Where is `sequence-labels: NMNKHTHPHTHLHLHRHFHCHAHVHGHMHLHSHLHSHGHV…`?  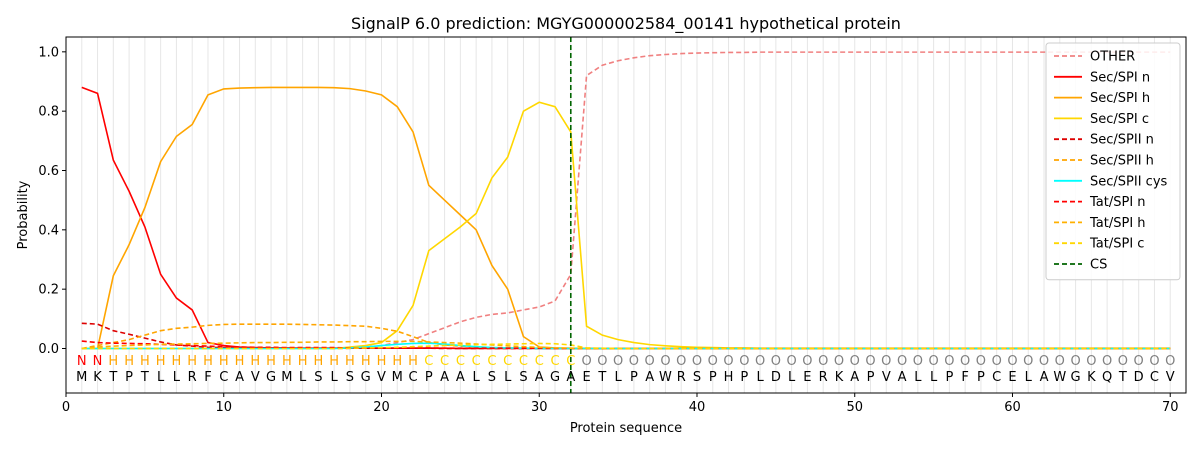 sequence-labels: NMNKHTHPHTHLHLHRHFHCHAHVHGHMHLHSHLHSHGHV… is located at coordinates (625, 369).